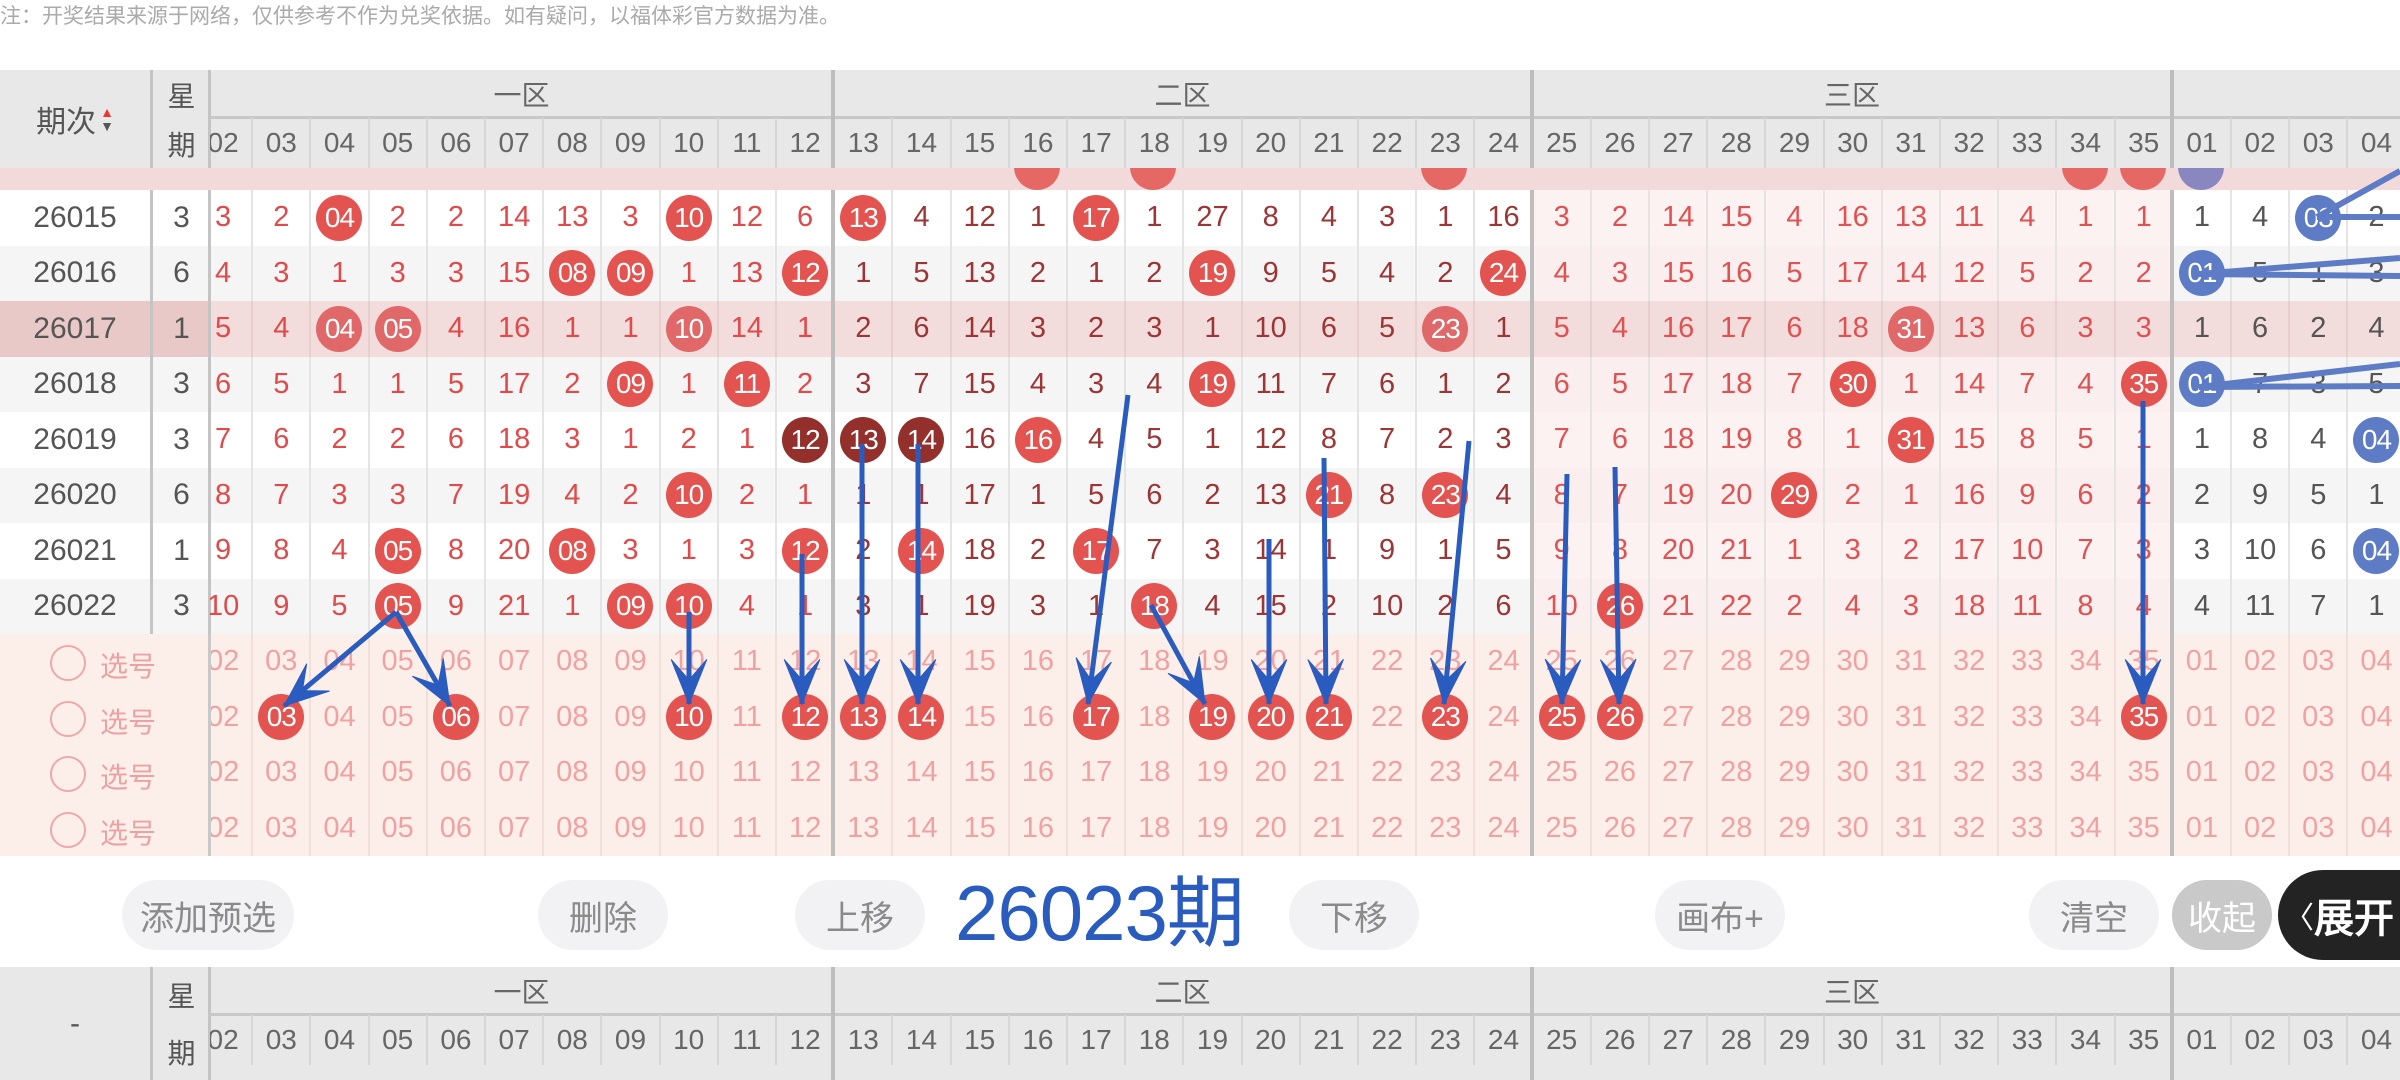 Image resolution: width=2400 pixels, height=1080 pixels. I want to click on move-down-button: 下移, so click(1354, 915).